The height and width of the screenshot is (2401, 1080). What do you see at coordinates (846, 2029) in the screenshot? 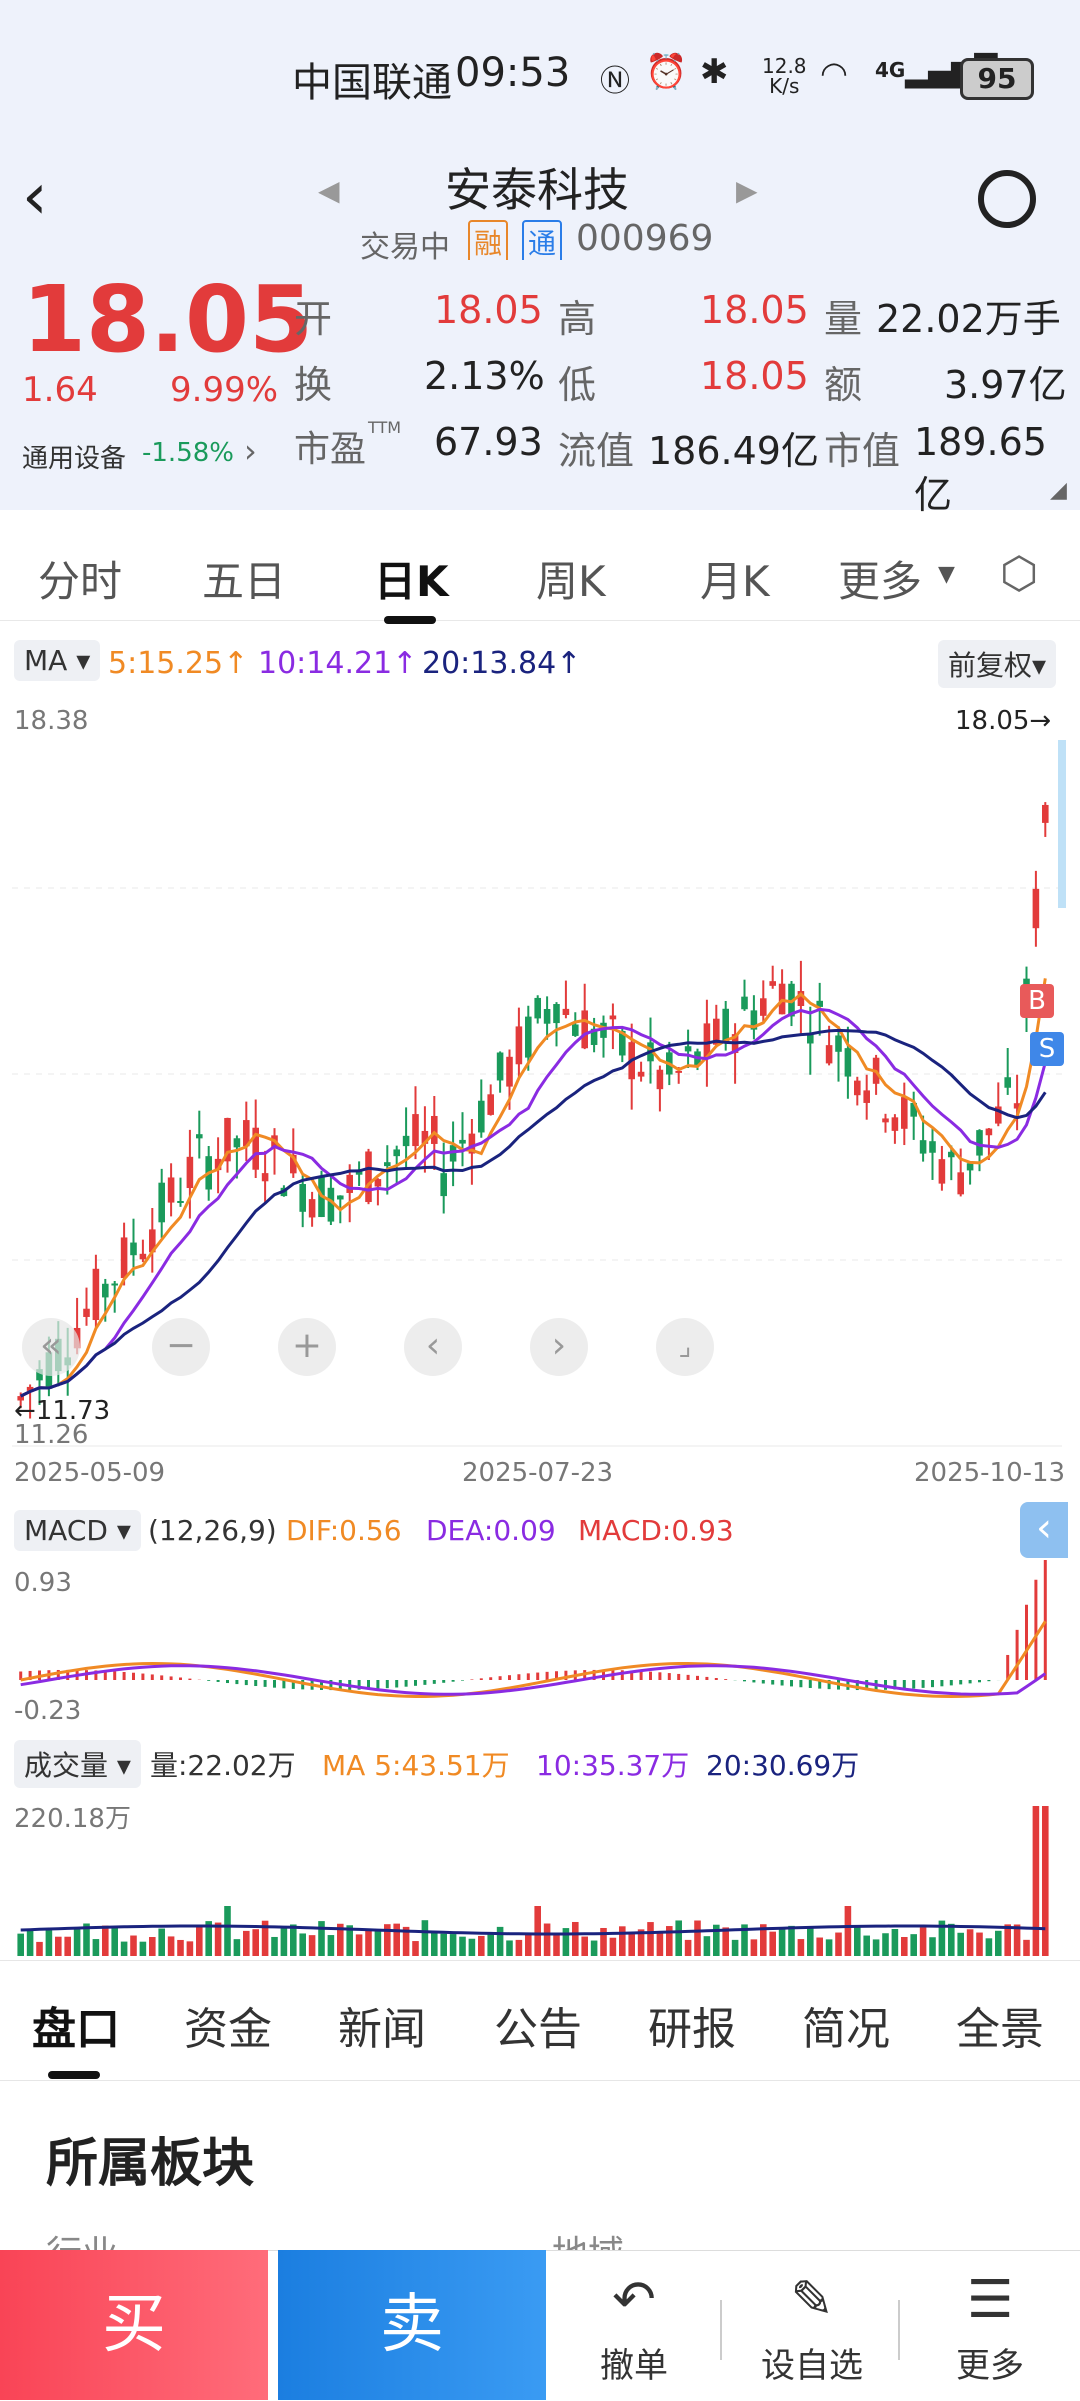
I see `tab-profile: 简况` at bounding box center [846, 2029].